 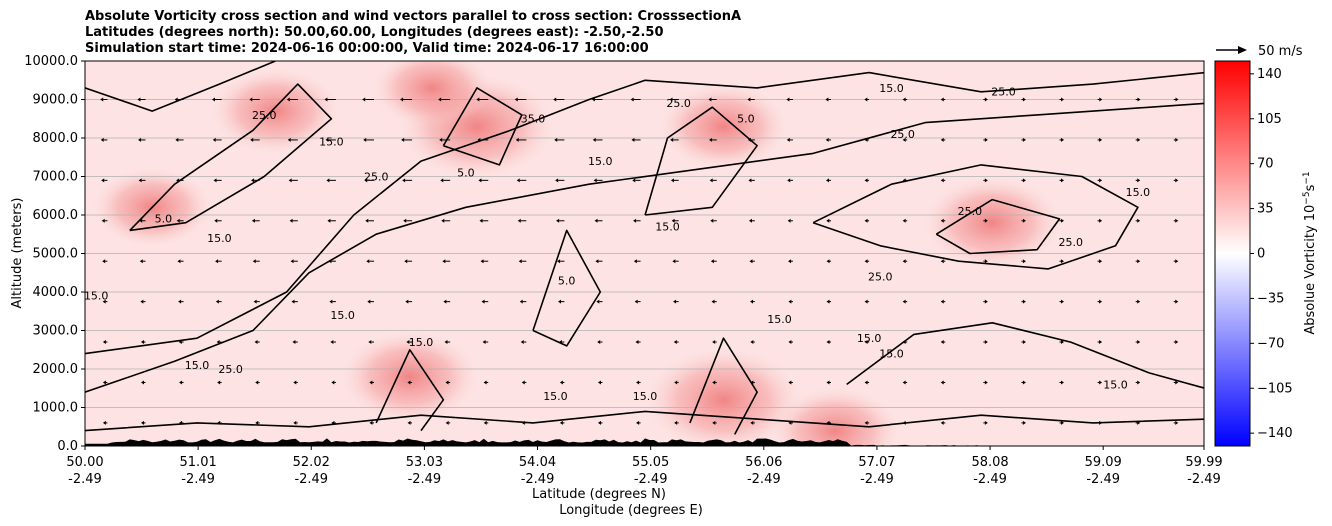 I want to click on contour-label-1: 5.0, so click(x=164, y=219).